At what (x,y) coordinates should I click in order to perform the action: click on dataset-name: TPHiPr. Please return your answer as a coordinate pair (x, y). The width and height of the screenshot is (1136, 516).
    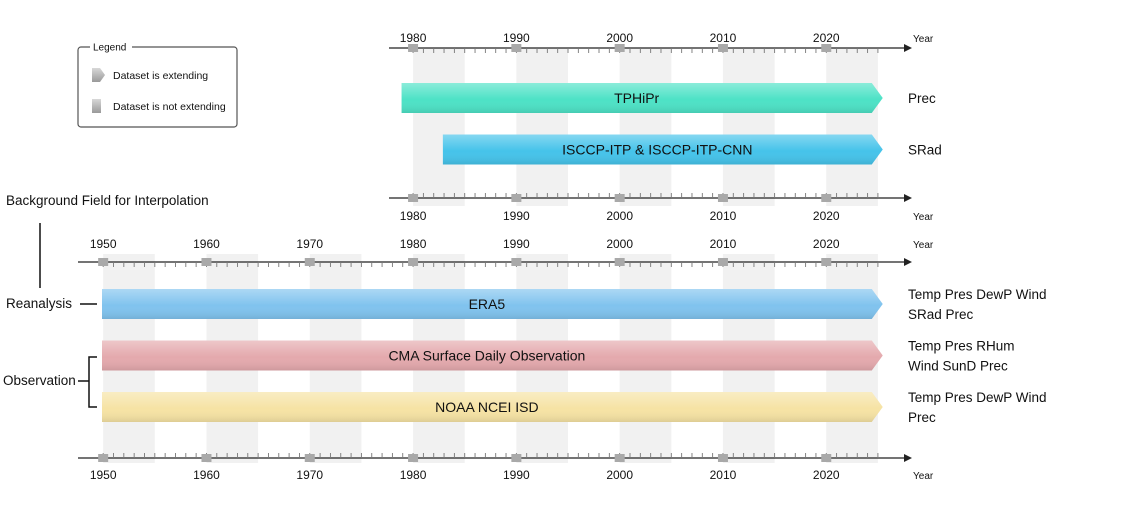
    Looking at the image, I should click on (636, 98).